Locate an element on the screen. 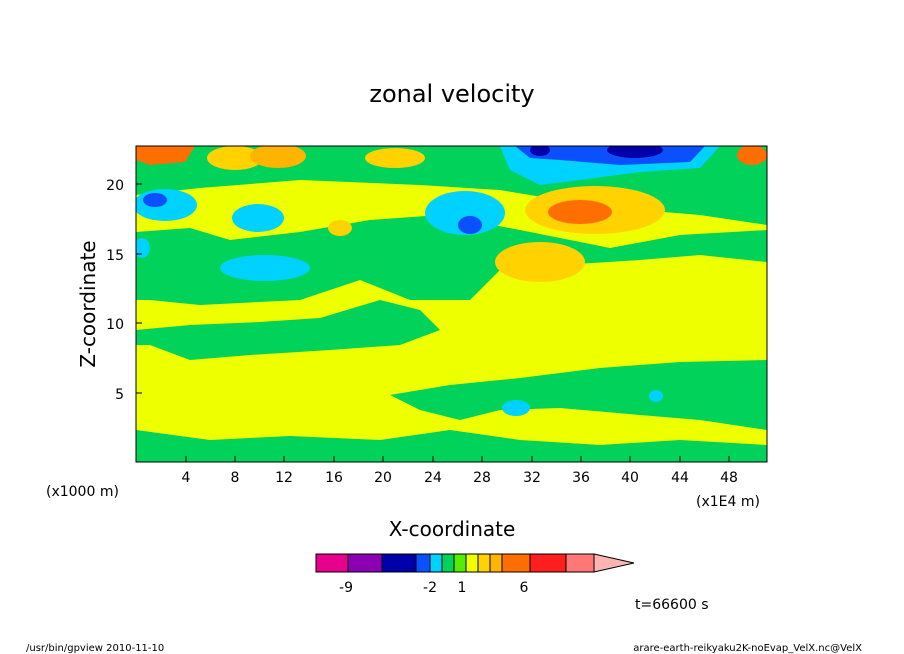  field-green-upper is located at coordinates (451, 260).